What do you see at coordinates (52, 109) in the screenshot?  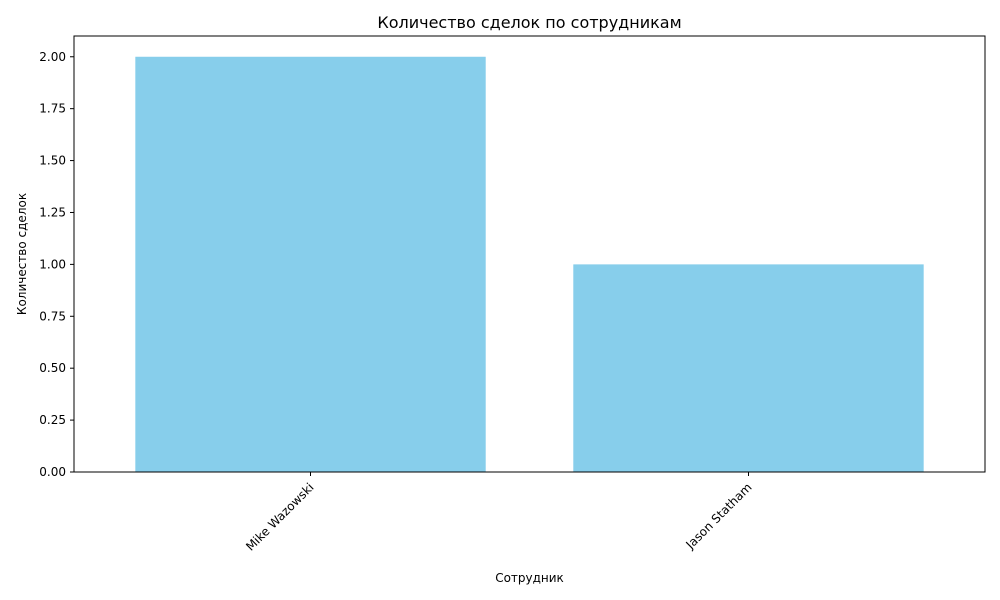 I see `y-tick-label: 1.75` at bounding box center [52, 109].